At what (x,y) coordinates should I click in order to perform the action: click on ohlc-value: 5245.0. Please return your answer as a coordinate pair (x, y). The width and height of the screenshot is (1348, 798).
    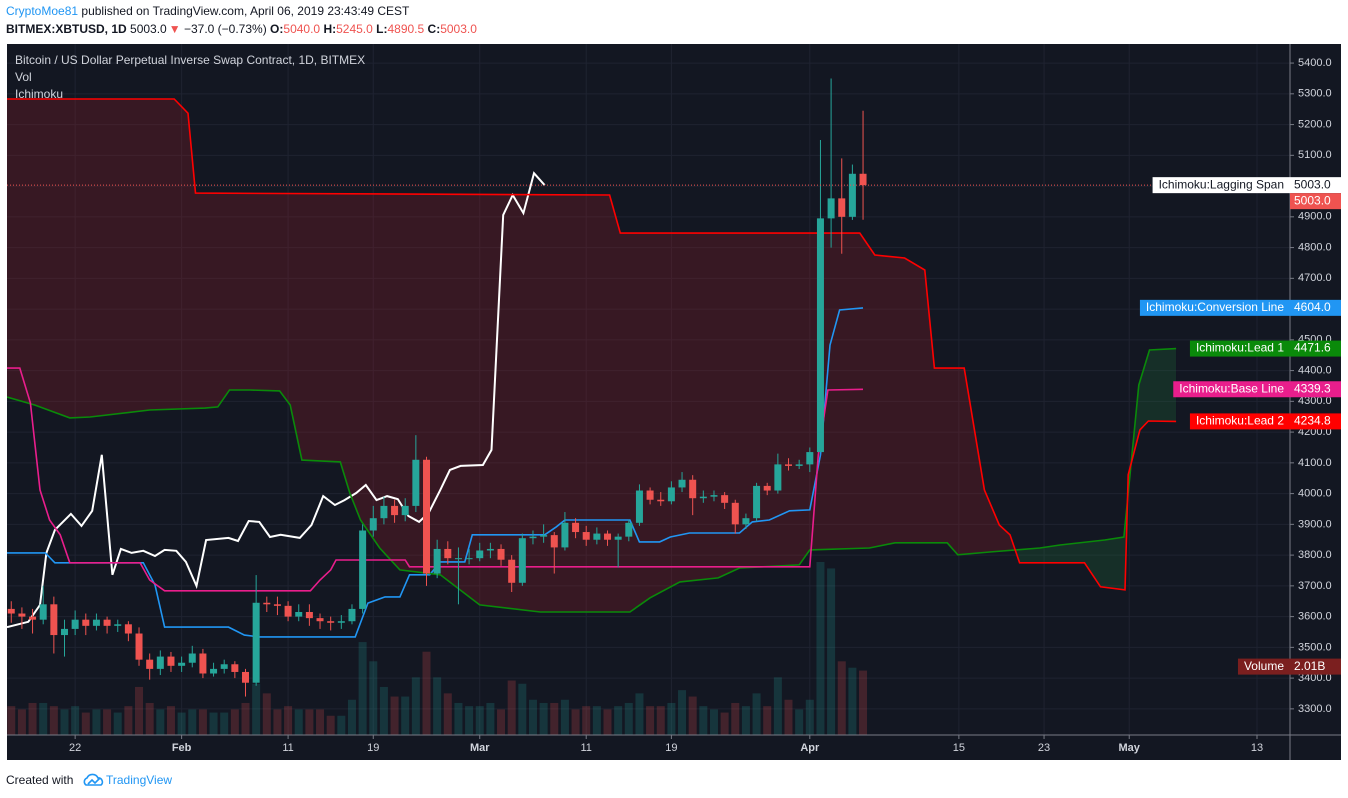
    Looking at the image, I should click on (354, 29).